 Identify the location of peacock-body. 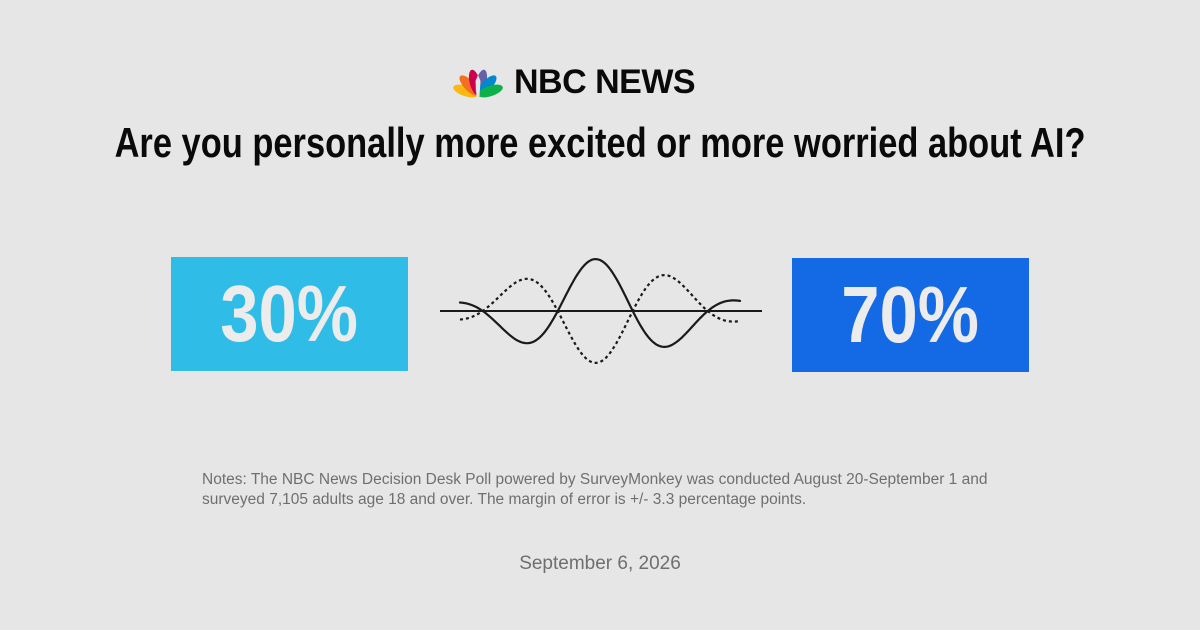
(478, 85).